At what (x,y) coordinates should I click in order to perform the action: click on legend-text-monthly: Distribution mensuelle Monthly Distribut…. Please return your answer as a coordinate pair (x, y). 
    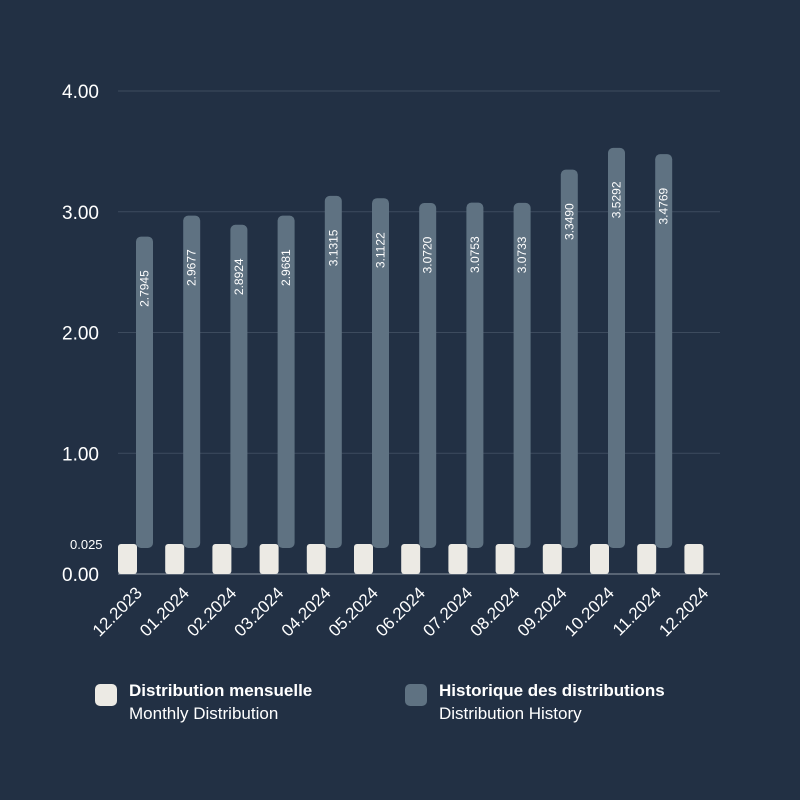
    Looking at the image, I should click on (220, 703).